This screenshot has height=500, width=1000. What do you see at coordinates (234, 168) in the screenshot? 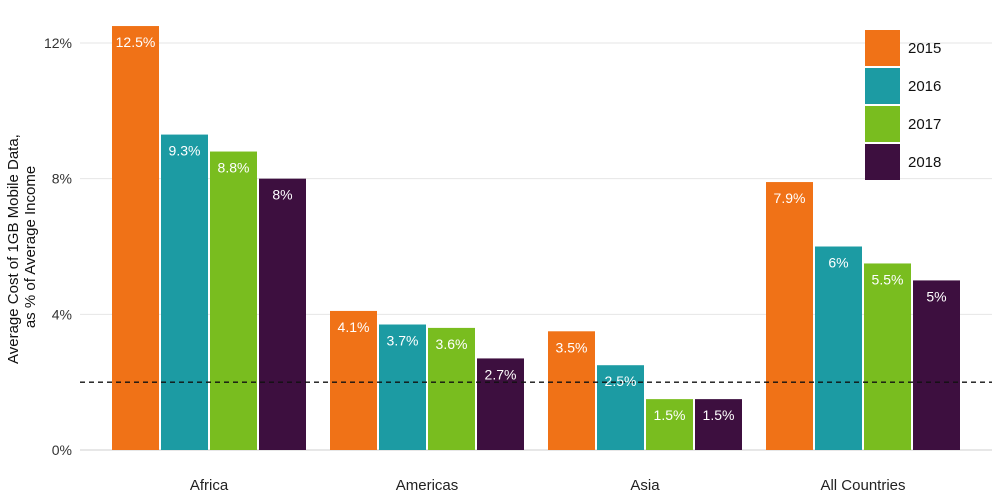
I see `data-label: 8.8%` at bounding box center [234, 168].